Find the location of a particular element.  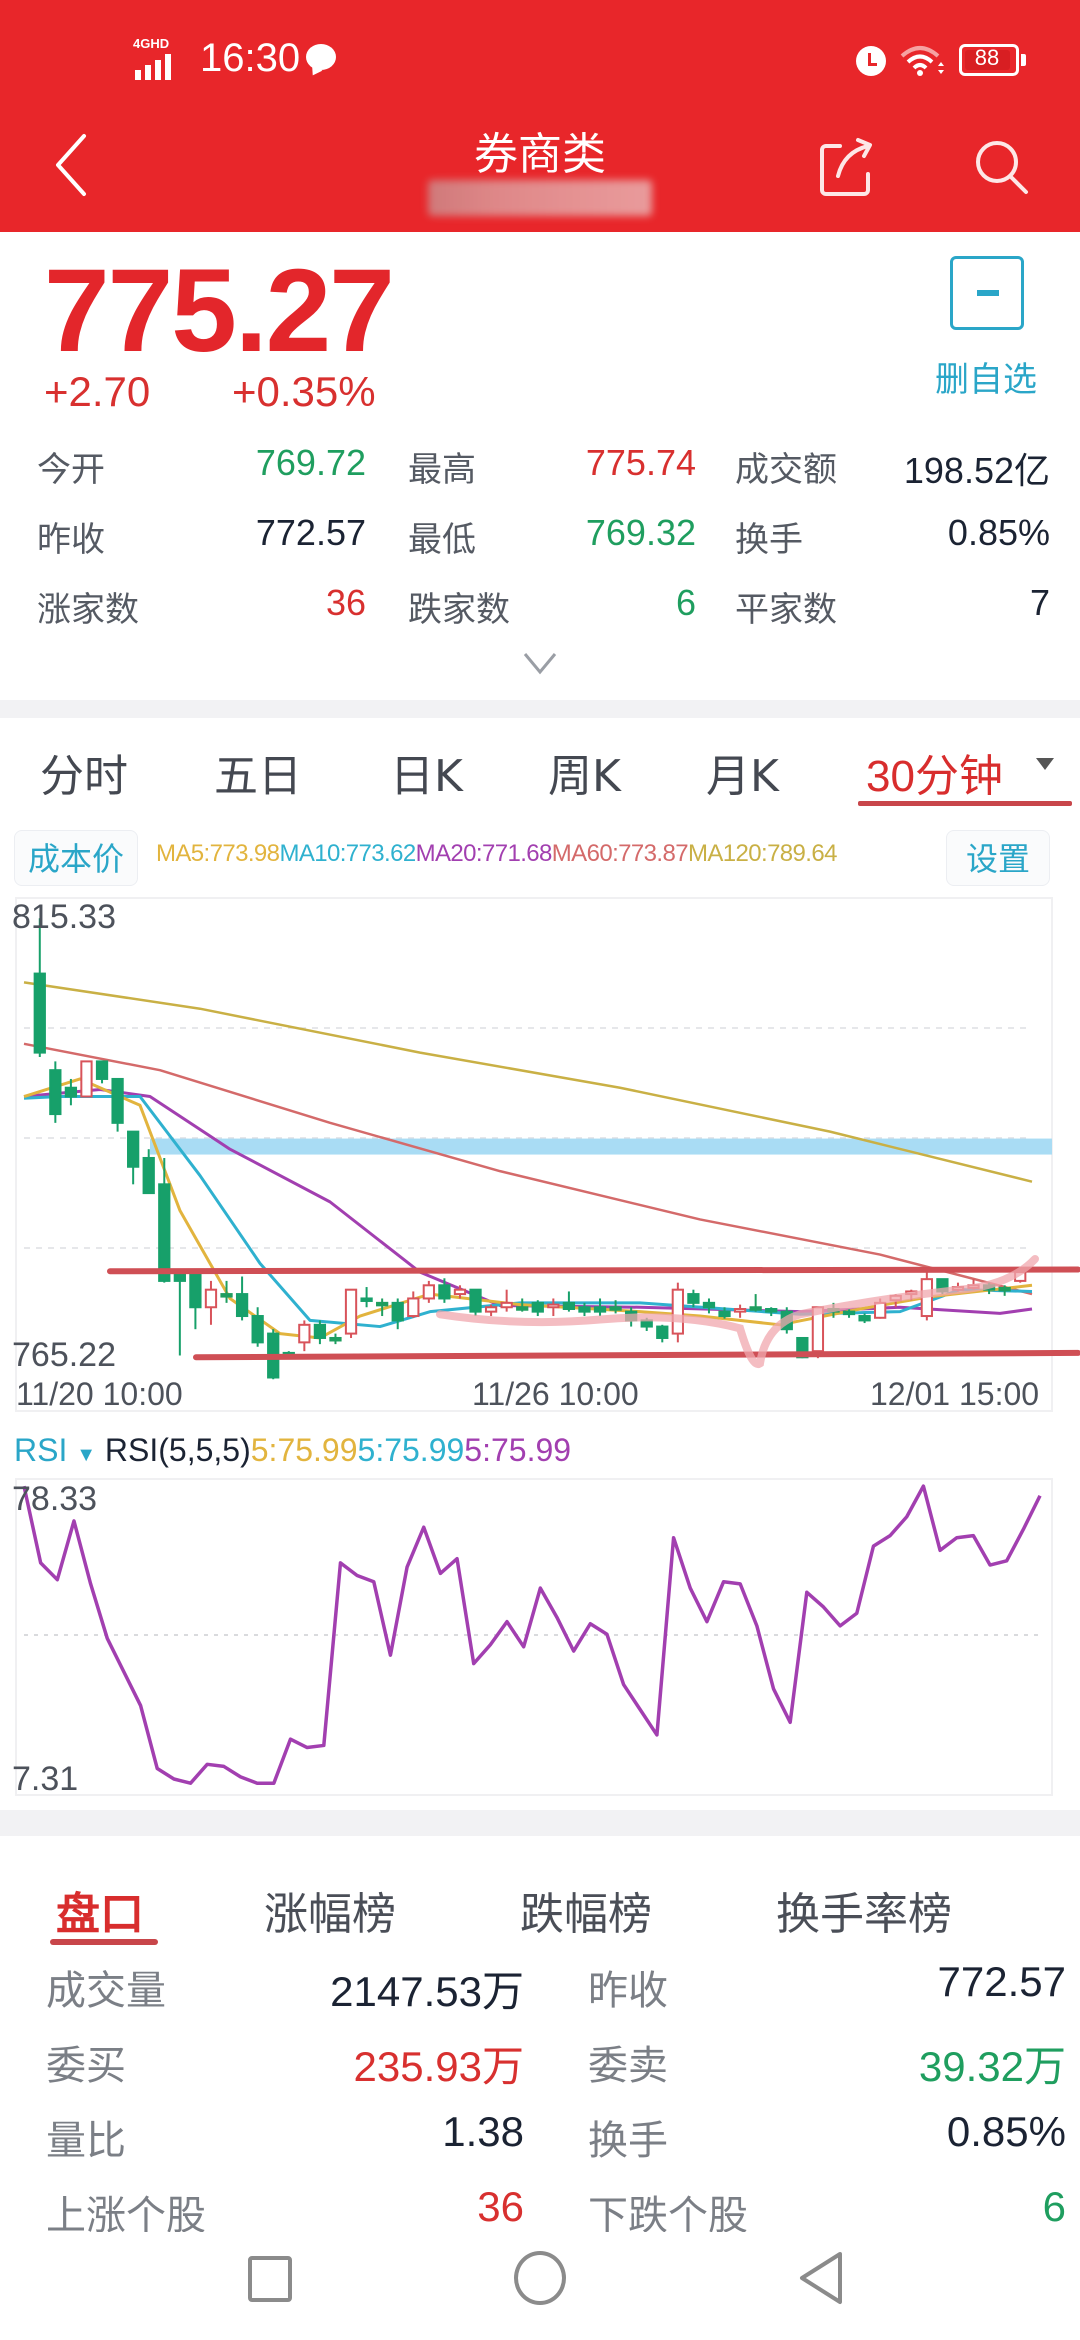

battery-level: 88 is located at coordinates (987, 57).